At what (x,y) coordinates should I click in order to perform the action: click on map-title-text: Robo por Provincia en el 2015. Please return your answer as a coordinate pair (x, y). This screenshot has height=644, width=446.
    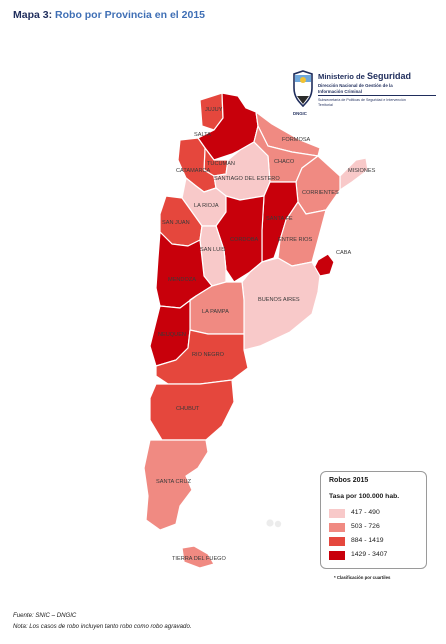
    Looking at the image, I should click on (130, 15).